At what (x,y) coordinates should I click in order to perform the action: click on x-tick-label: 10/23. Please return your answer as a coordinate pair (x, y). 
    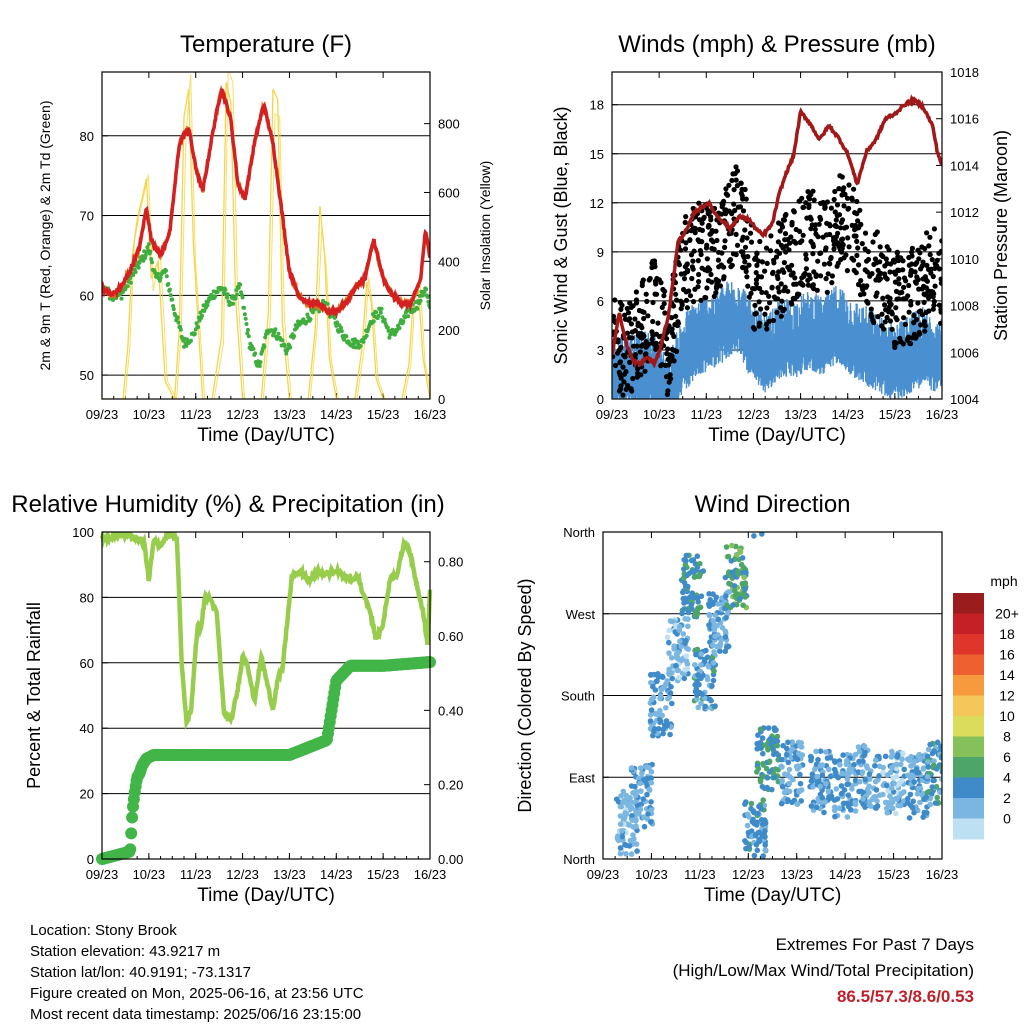
    Looking at the image, I should click on (149, 414).